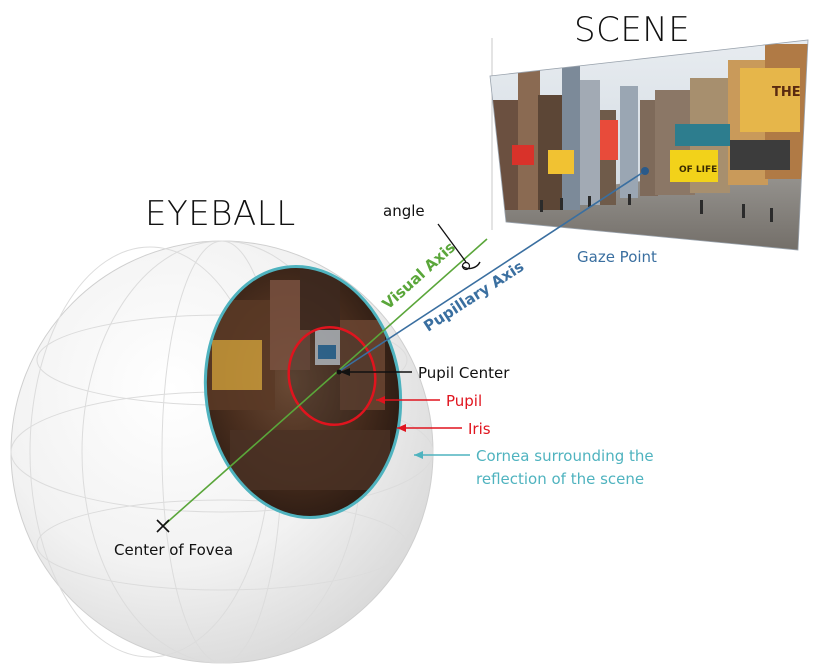  I want to click on cornea-outline, so click(303, 392).